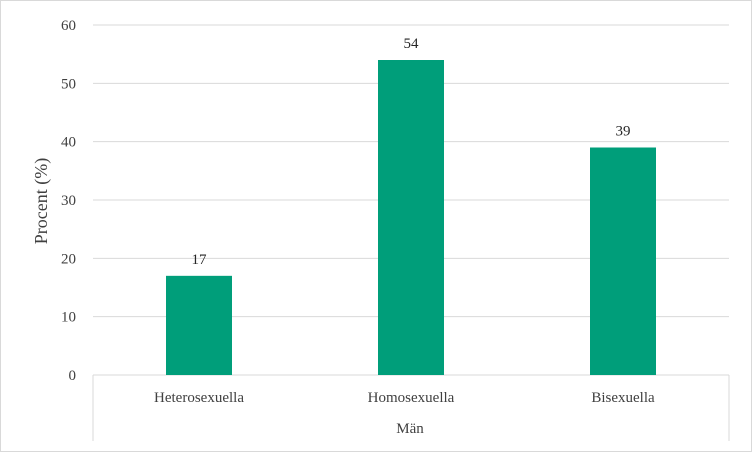  I want to click on y-tick-label: 50, so click(68, 84).